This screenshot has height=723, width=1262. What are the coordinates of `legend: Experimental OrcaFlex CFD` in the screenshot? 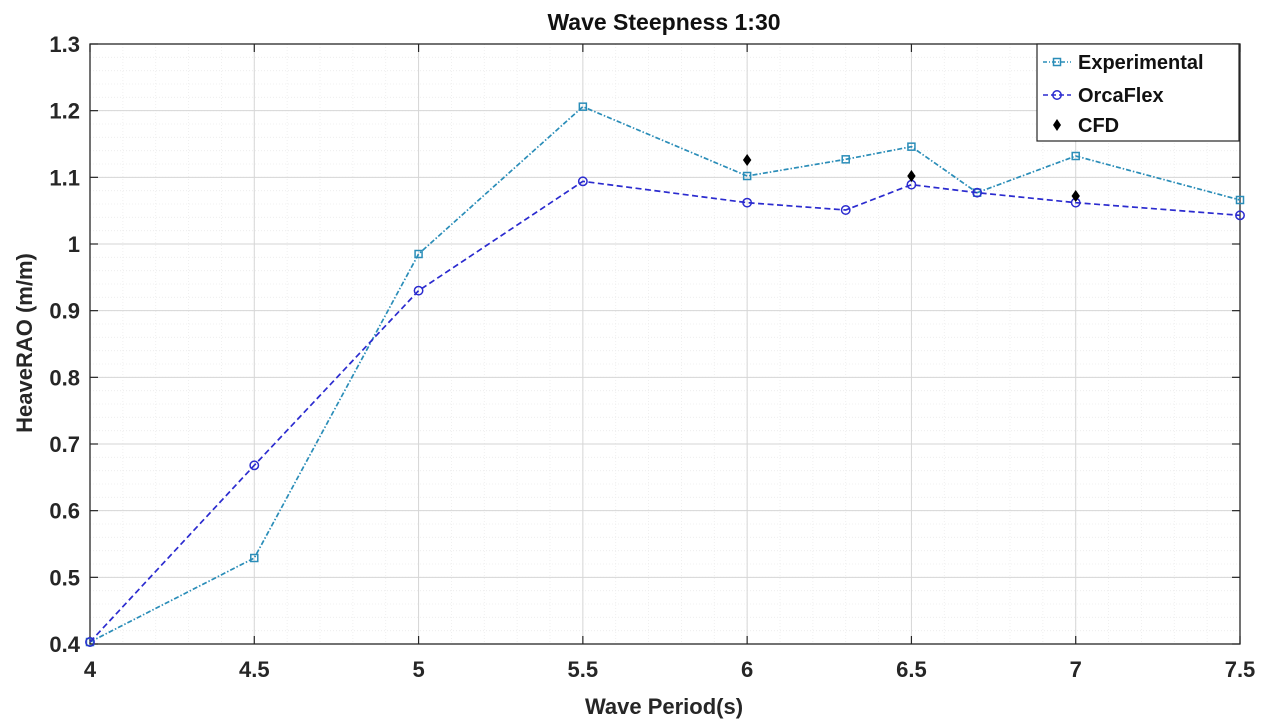 It's located at (1138, 92).